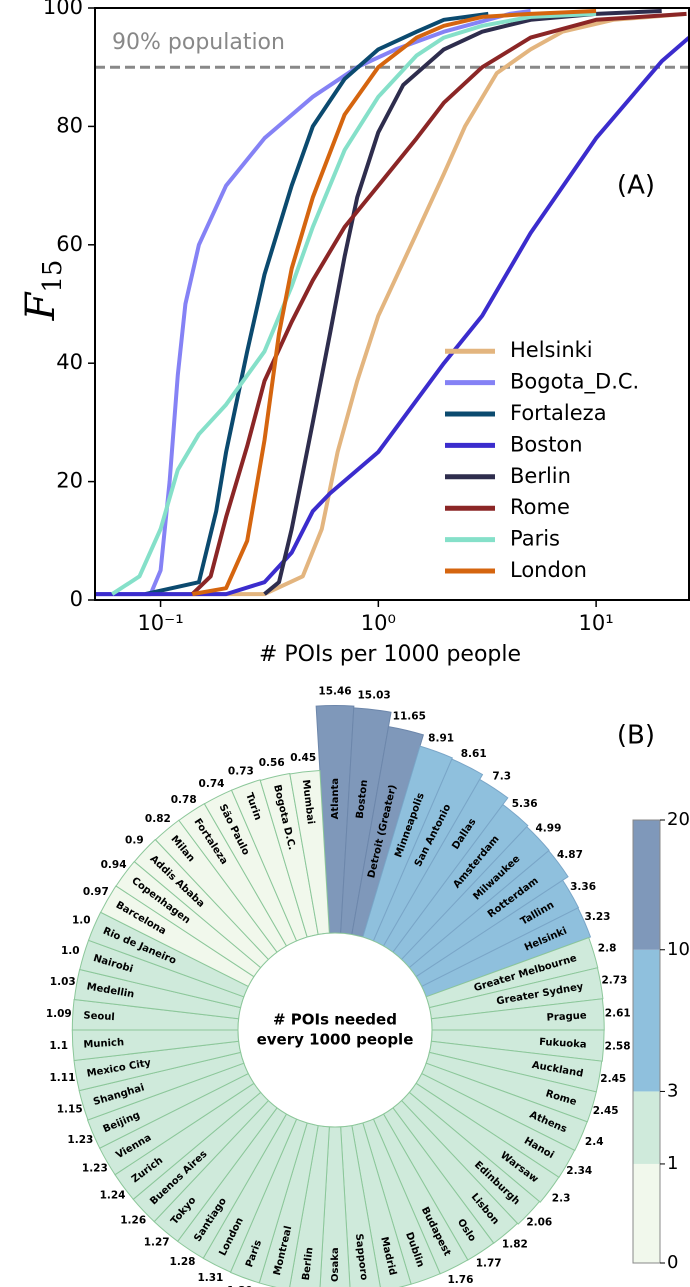 Image resolution: width=690 pixels, height=1287 pixels. I want to click on colorbar-frame, so click(646, 1041).